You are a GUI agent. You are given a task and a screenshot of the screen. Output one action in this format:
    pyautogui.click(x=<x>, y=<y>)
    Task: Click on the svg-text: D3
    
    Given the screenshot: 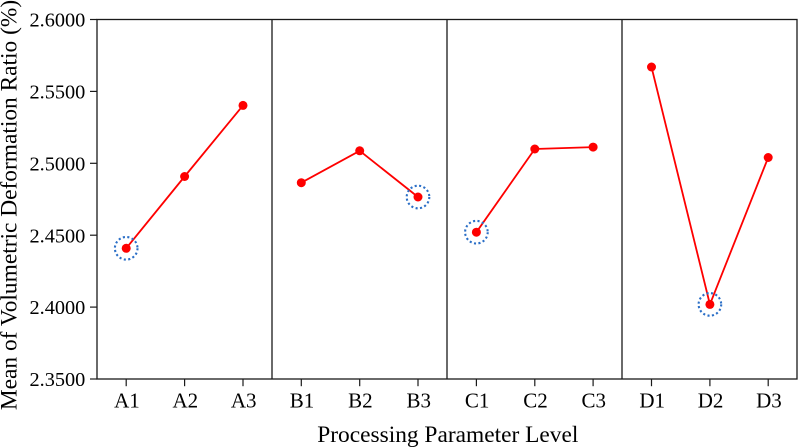 What is the action you would take?
    pyautogui.click(x=769, y=400)
    